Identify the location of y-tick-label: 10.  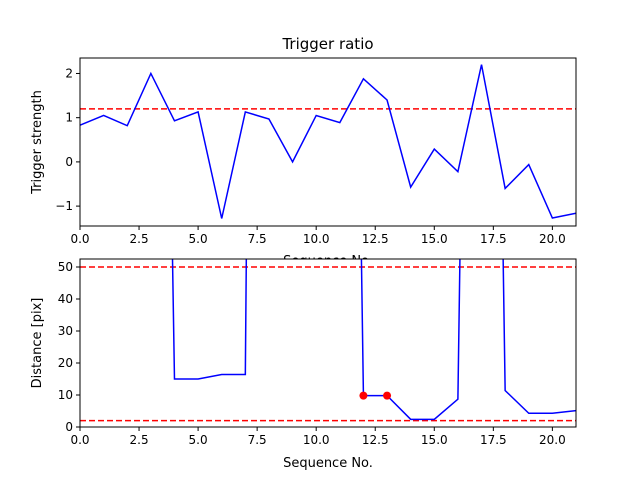
(65, 395).